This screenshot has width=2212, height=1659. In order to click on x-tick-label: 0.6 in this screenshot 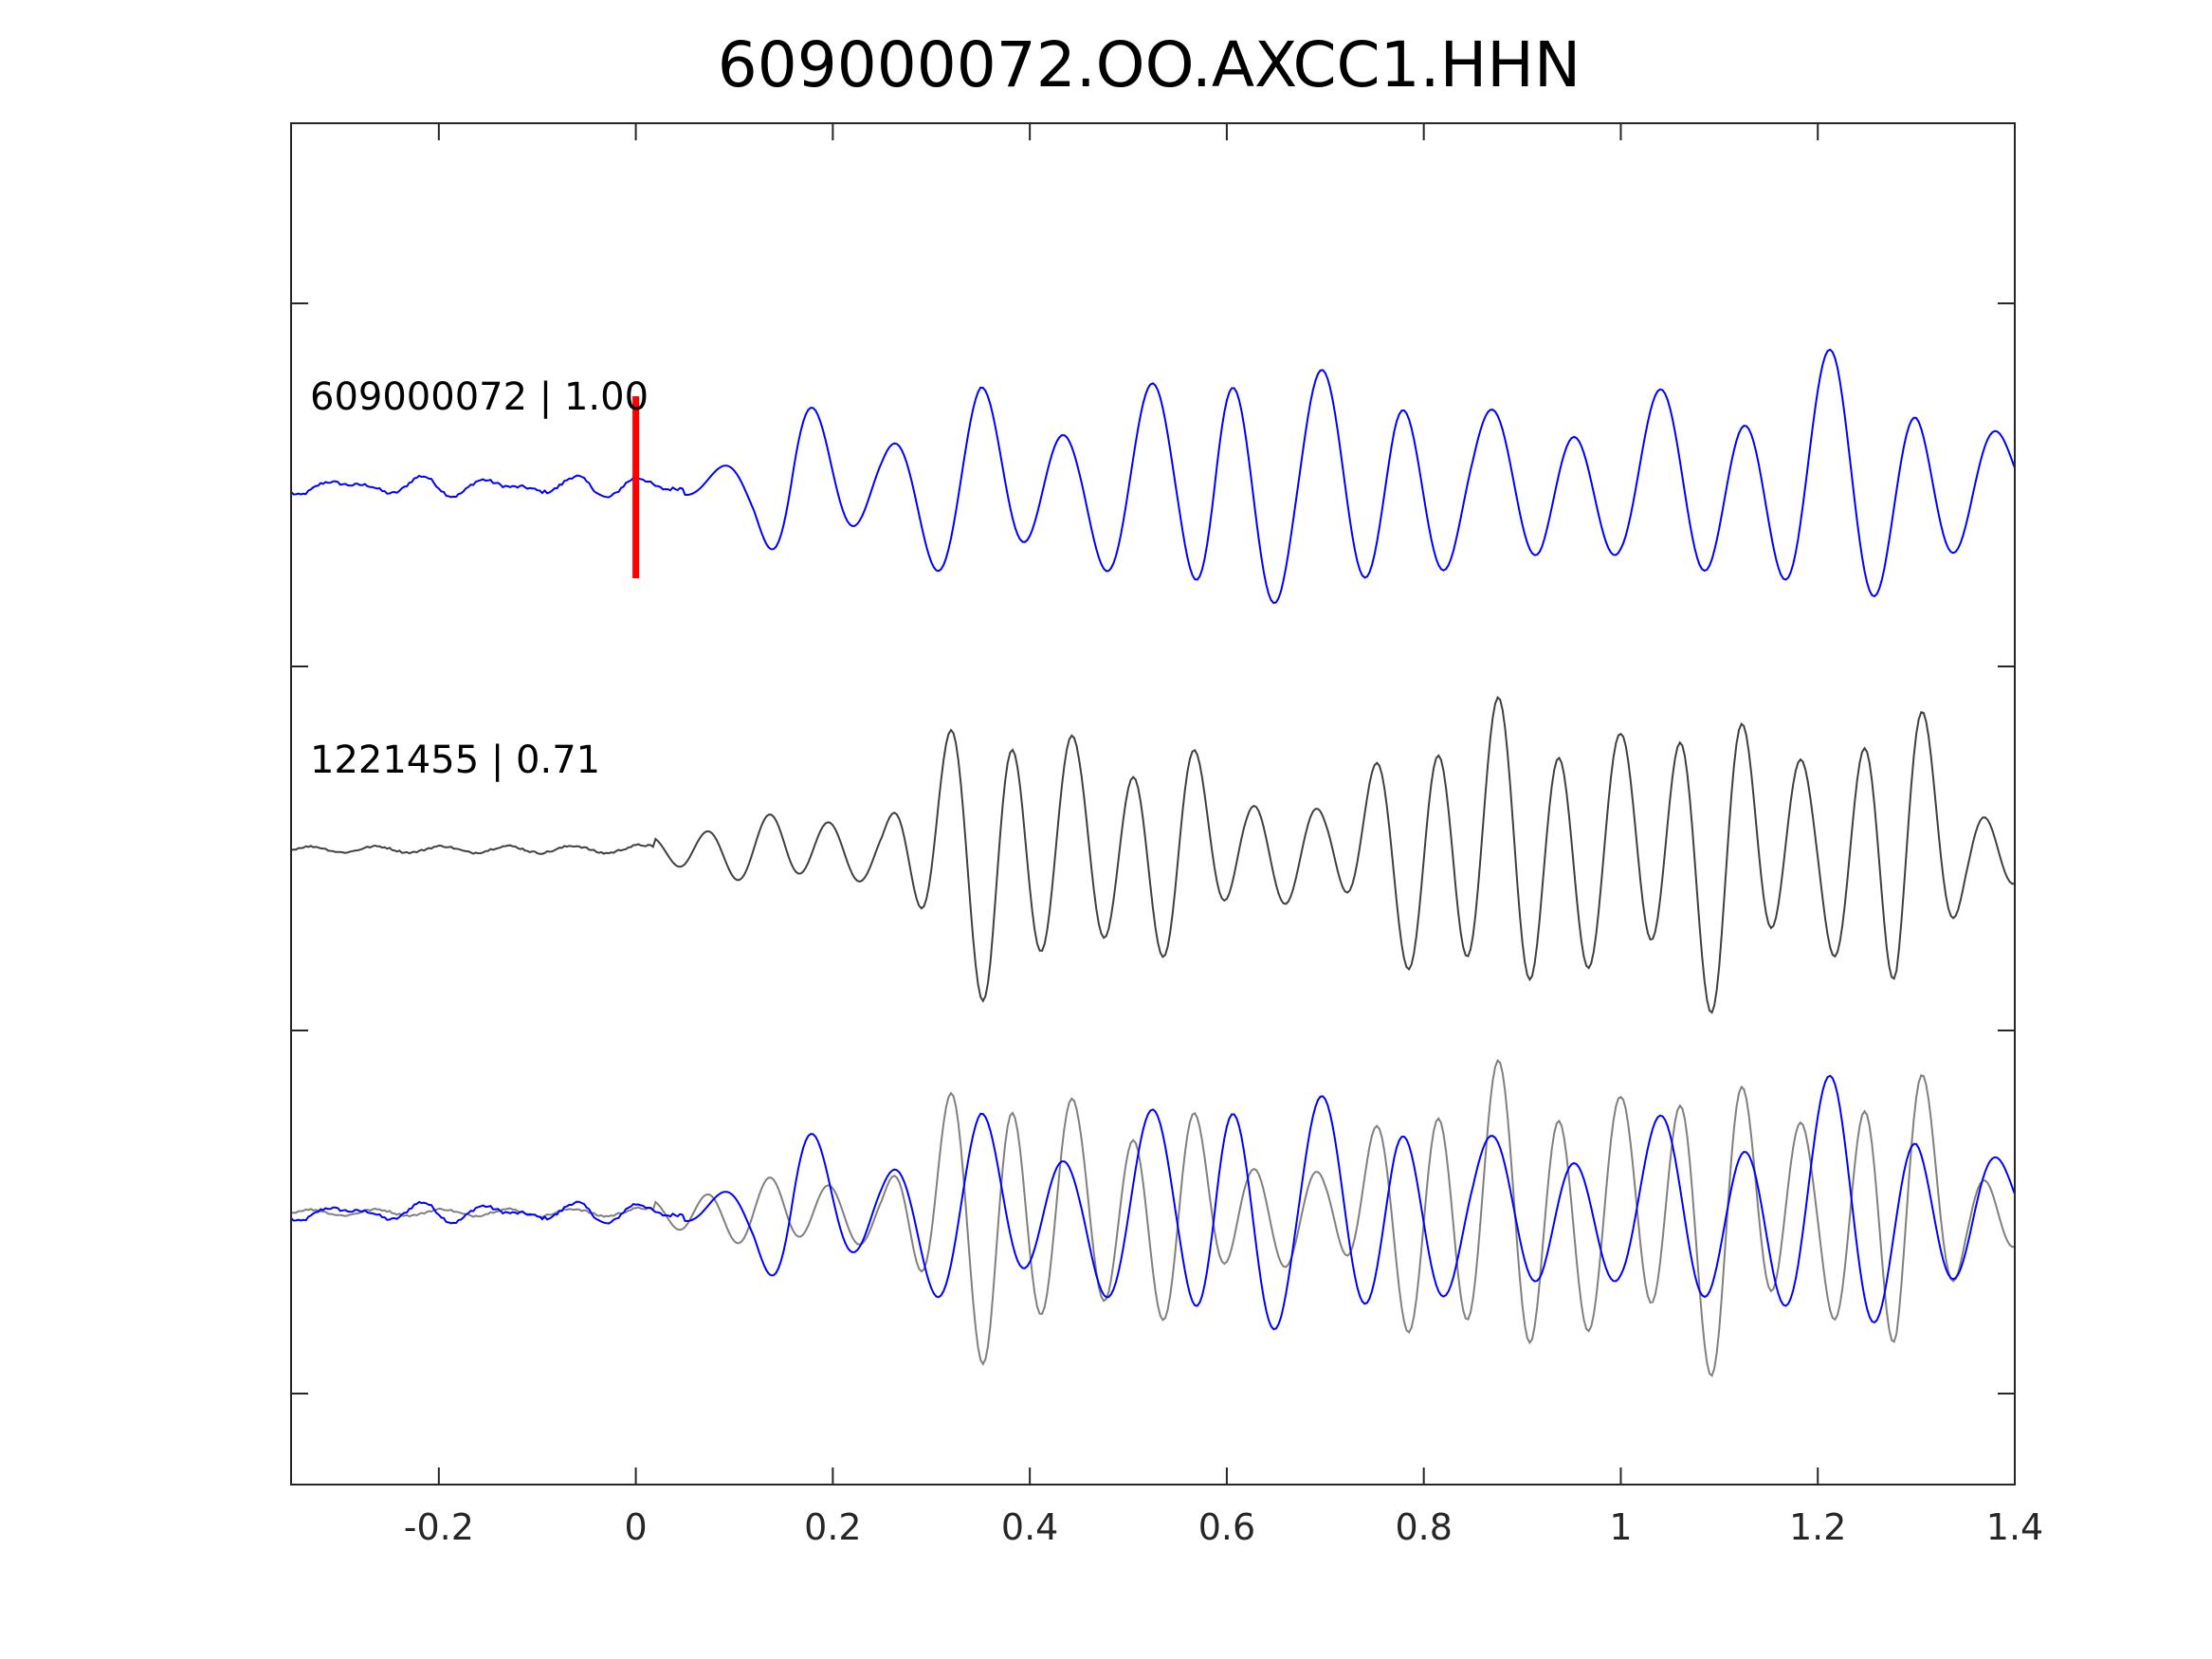, I will do `click(1226, 1527)`.